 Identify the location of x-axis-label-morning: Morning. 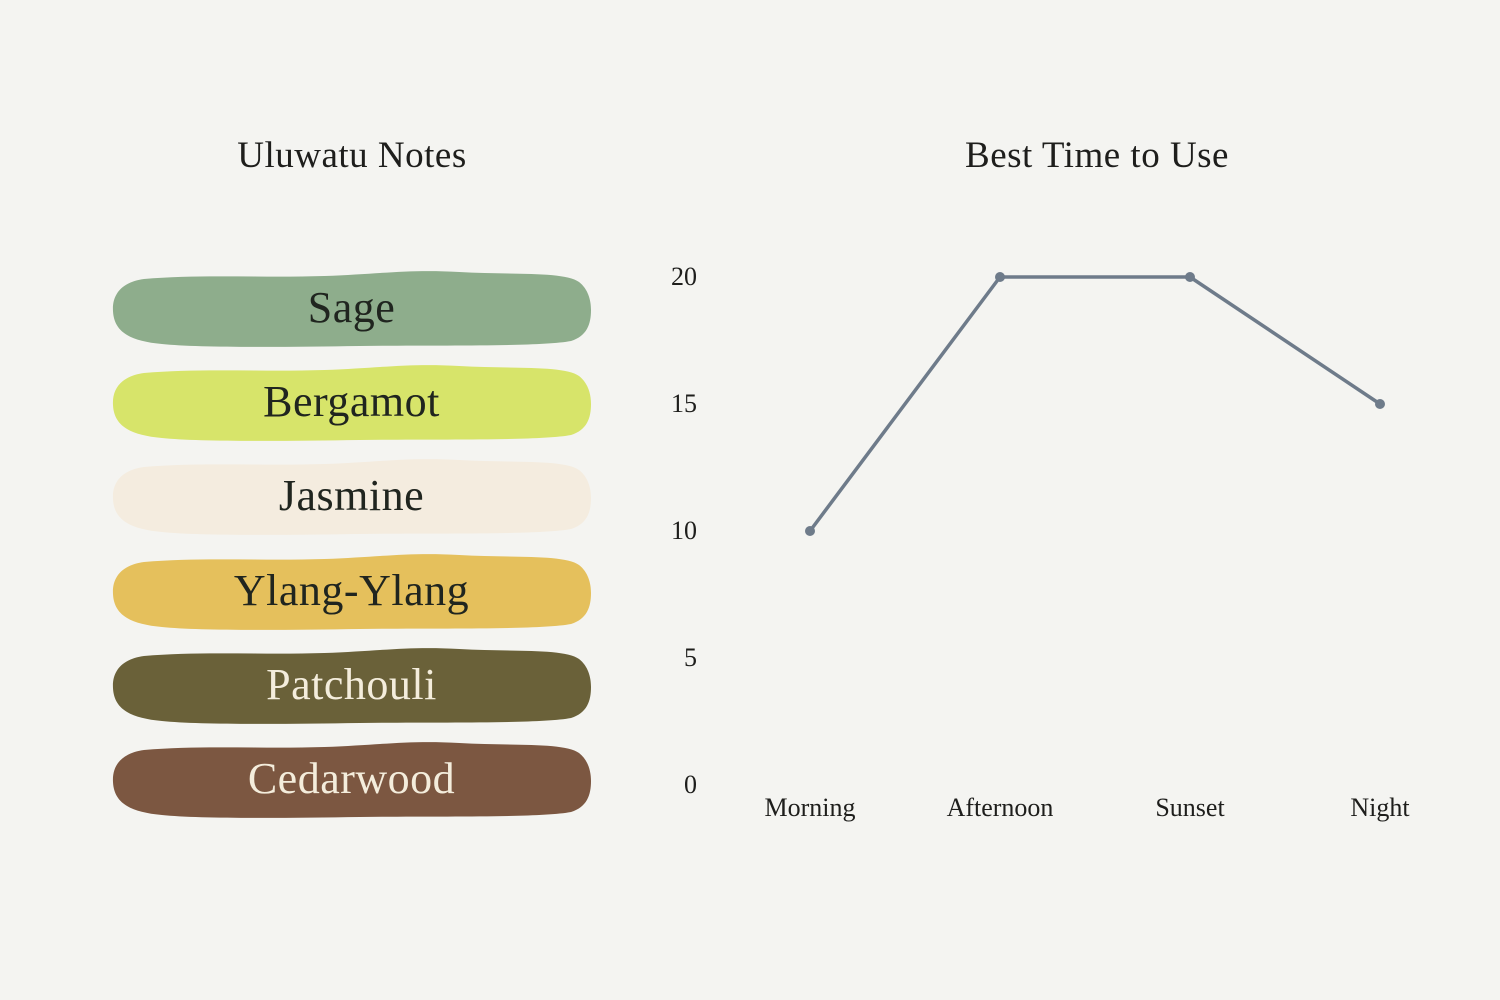
(810, 807).